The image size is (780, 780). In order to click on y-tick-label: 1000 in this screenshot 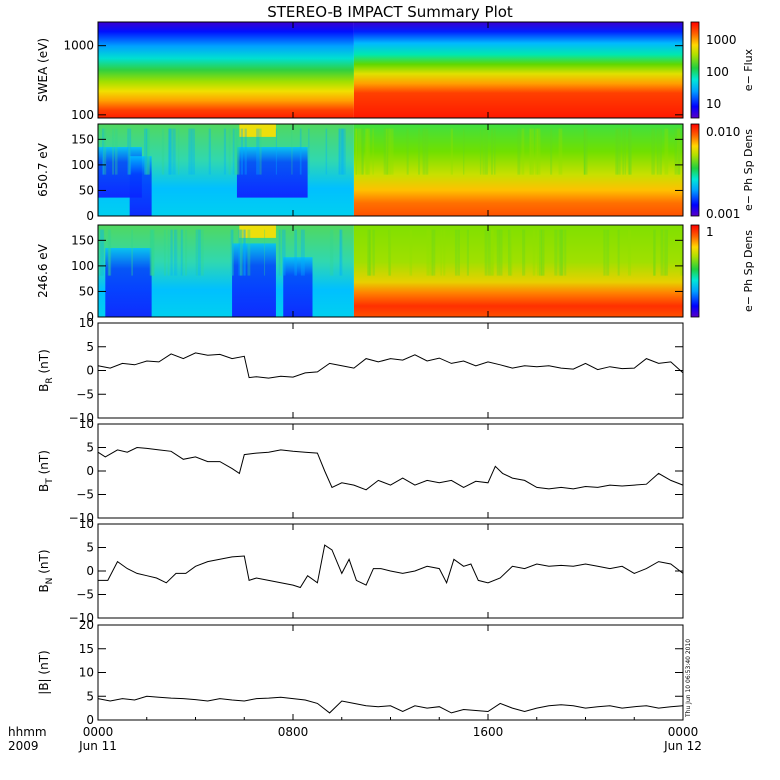, I will do `click(78, 46)`.